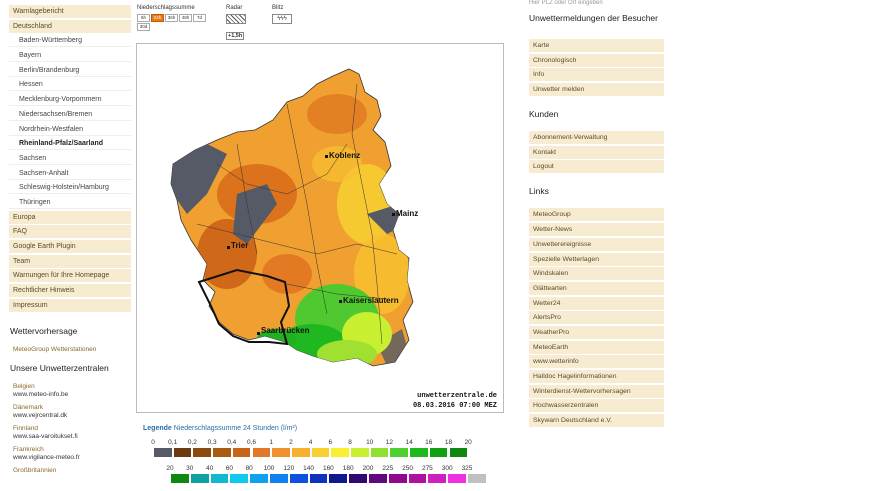 The image size is (873, 491). What do you see at coordinates (70, 217) in the screenshot?
I see `nav-item-europa: Europa` at bounding box center [70, 217].